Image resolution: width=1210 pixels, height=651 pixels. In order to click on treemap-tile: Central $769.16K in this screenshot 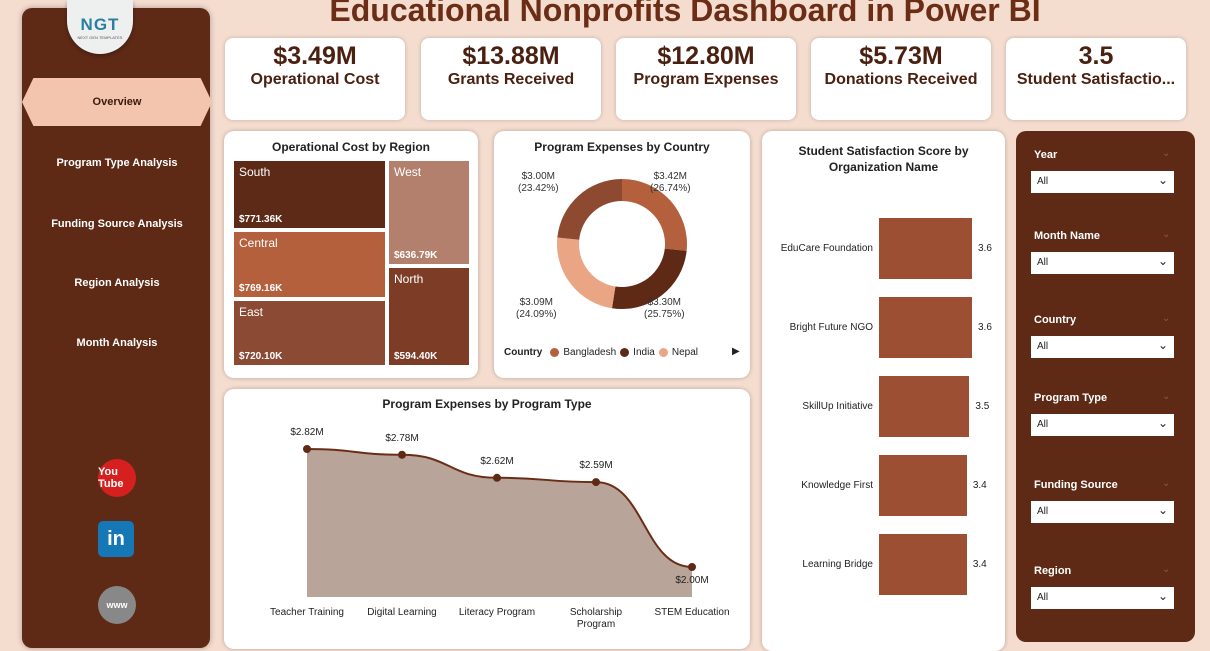, I will do `click(309, 264)`.